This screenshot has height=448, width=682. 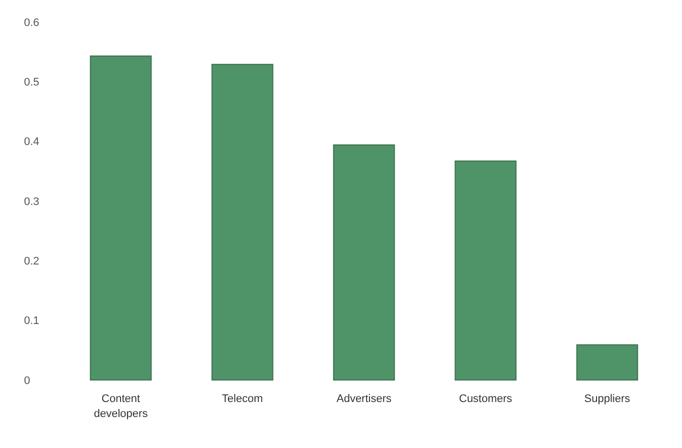 What do you see at coordinates (242, 399) in the screenshot?
I see `x-tick-label: Telecom` at bounding box center [242, 399].